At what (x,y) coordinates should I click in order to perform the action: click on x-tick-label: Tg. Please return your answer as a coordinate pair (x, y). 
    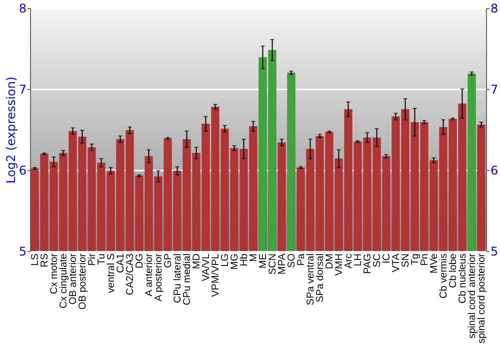
    Looking at the image, I should click on (415, 260).